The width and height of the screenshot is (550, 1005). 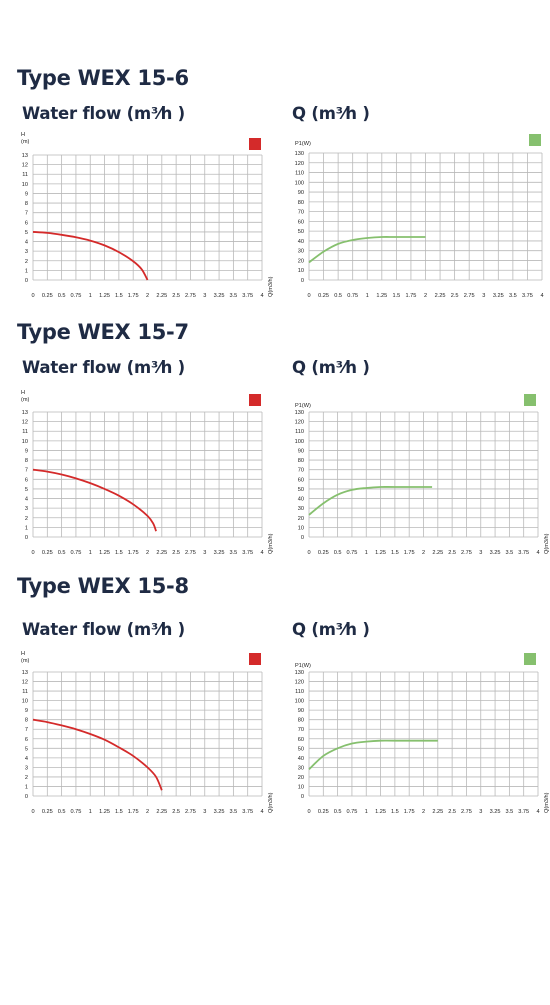 What do you see at coordinates (26, 749) in the screenshot?
I see `y-tick-label: 5` at bounding box center [26, 749].